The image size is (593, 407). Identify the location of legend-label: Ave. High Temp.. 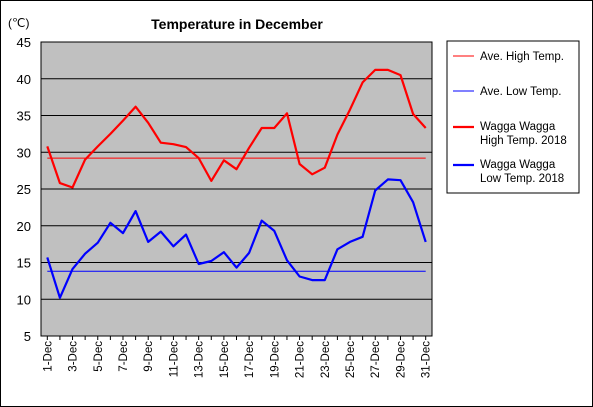
(522, 57).